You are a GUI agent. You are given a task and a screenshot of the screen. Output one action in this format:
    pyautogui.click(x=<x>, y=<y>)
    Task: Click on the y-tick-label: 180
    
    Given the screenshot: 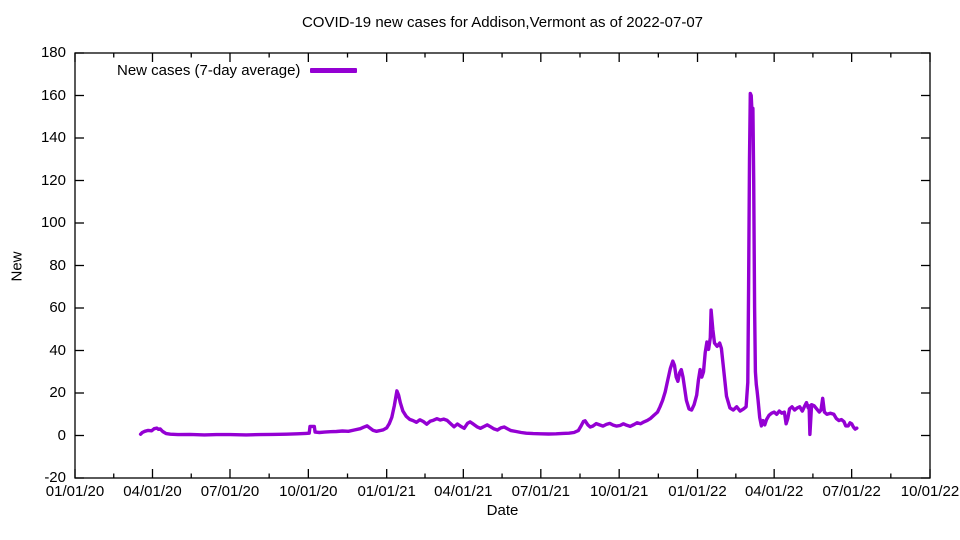 What is the action you would take?
    pyautogui.click(x=53, y=52)
    